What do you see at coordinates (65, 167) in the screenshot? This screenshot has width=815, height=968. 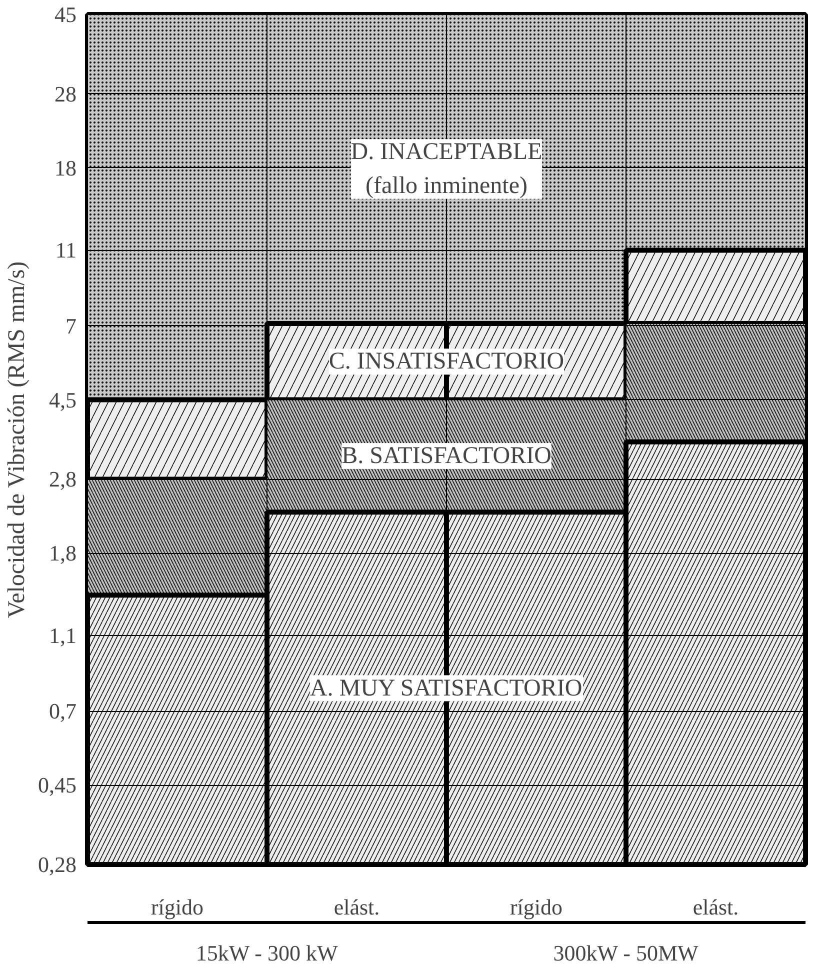 I see `y-tick-label: 18` at bounding box center [65, 167].